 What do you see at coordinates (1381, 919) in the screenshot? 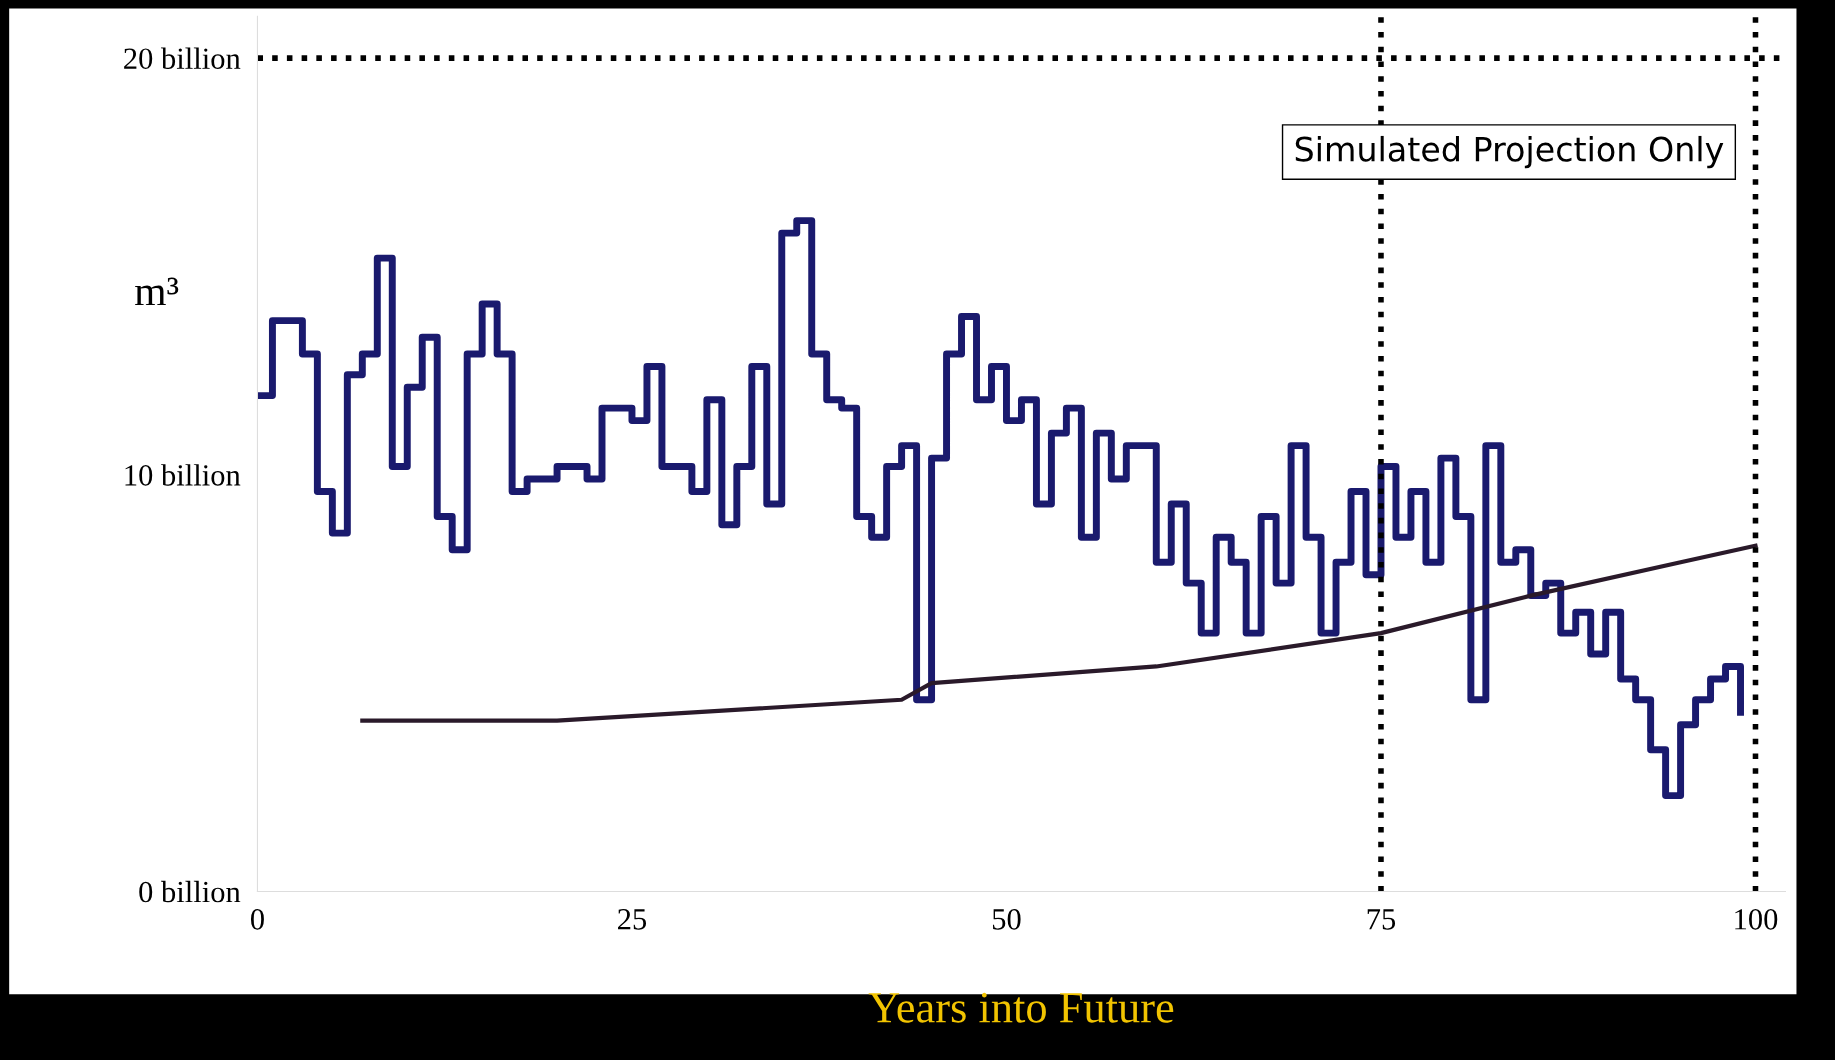
I see `x-tick-label: 75` at bounding box center [1381, 919].